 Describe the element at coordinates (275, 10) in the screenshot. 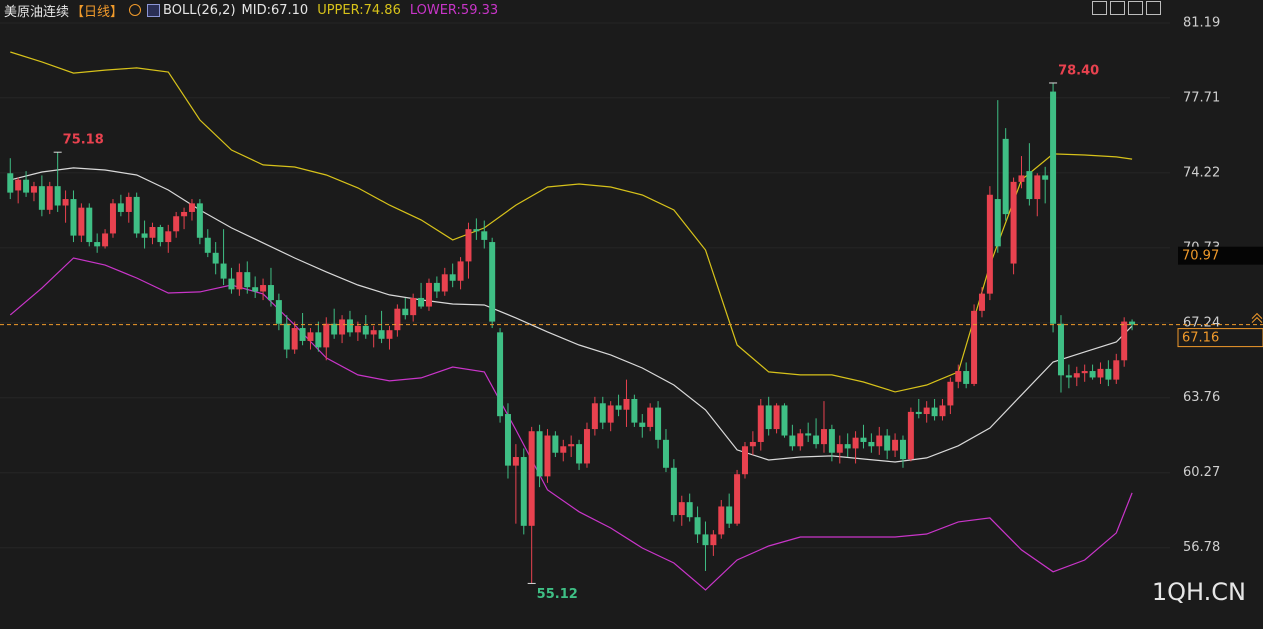

I see `legend-entry: MID:67.10` at that location.